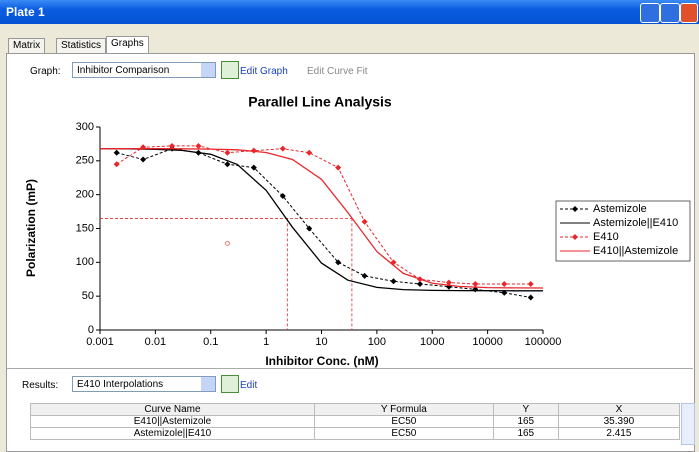 Image resolution: width=699 pixels, height=452 pixels. I want to click on table-cell: 2.415, so click(619, 433).